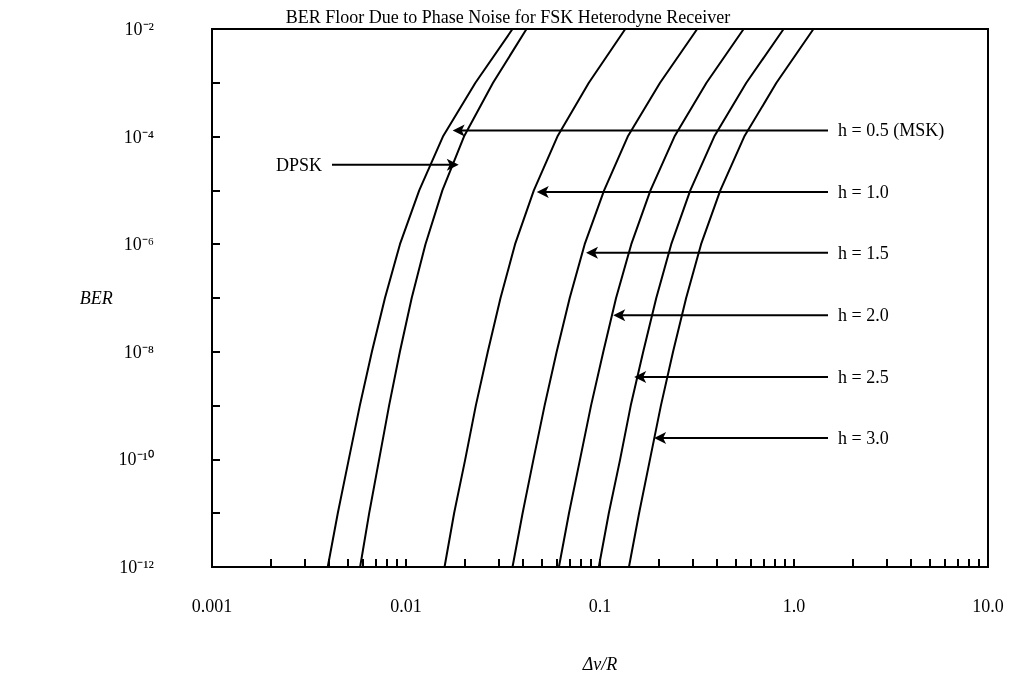 The image size is (1016, 697). Describe the element at coordinates (600, 606) in the screenshot. I see `x-tick-label: 0.1` at that location.